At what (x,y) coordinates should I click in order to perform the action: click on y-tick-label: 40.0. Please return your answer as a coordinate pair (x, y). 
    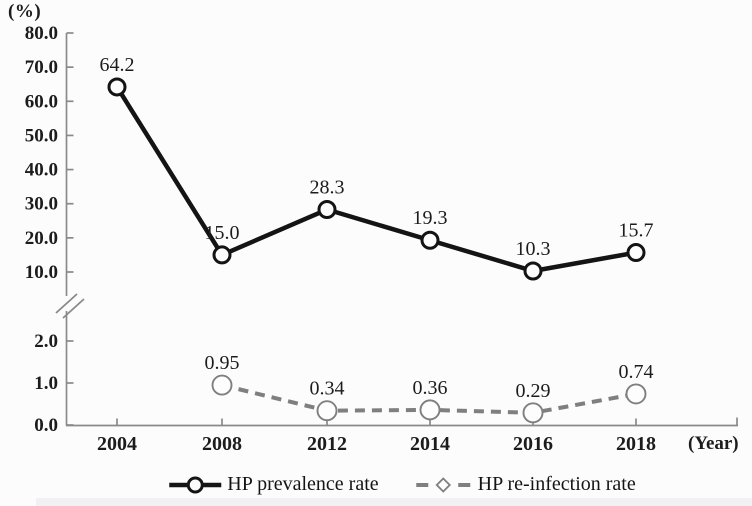
    Looking at the image, I should click on (41, 170).